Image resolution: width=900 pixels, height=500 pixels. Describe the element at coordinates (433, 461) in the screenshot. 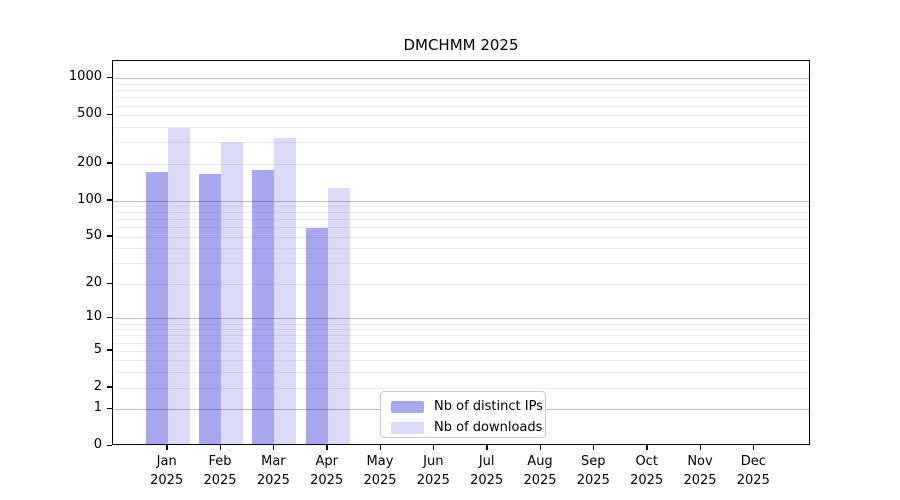

I see `x-tick-month: Jun` at that location.